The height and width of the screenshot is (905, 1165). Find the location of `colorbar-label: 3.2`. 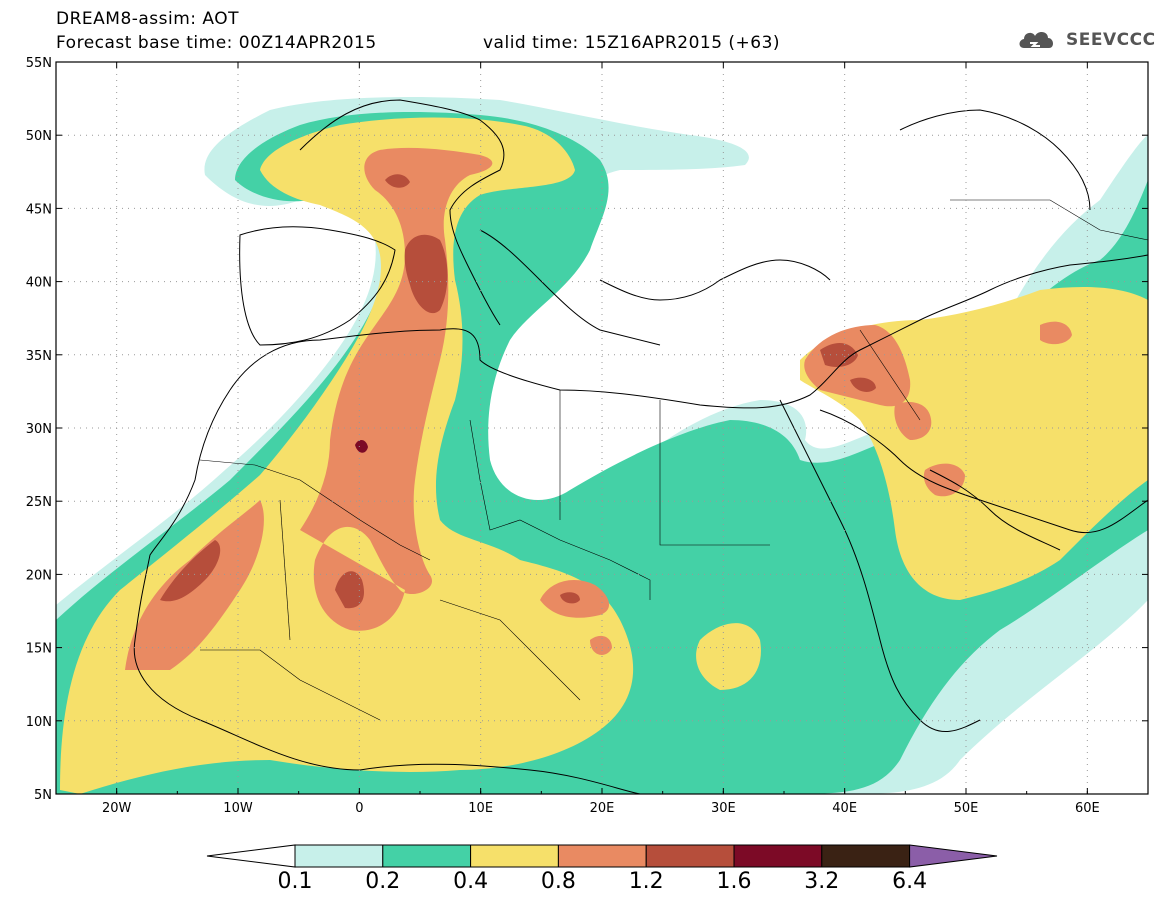

colorbar-label: 3.2 is located at coordinates (822, 881).